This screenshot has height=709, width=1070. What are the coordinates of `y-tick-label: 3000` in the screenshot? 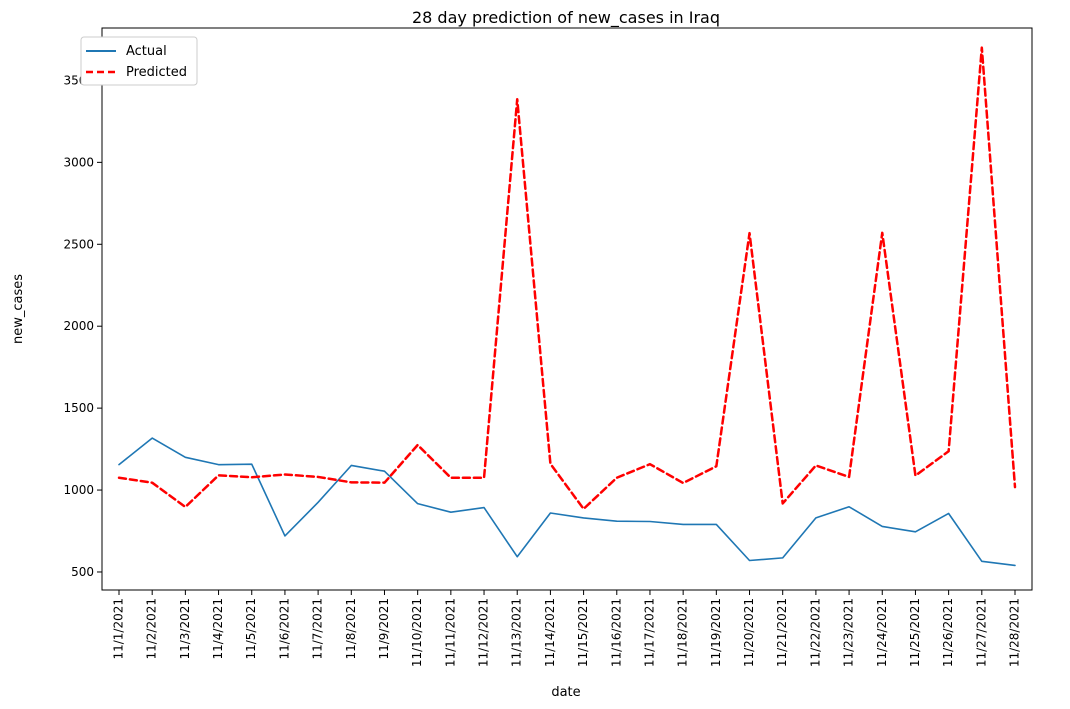 It's located at (78, 162).